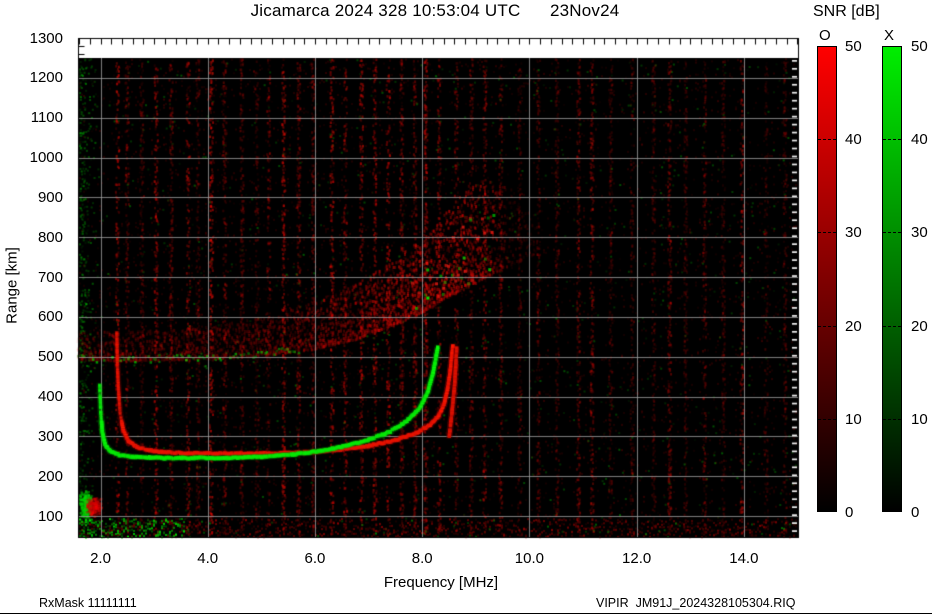  What do you see at coordinates (919, 140) in the screenshot?
I see `x-colorbar-tick-40: 40` at bounding box center [919, 140].